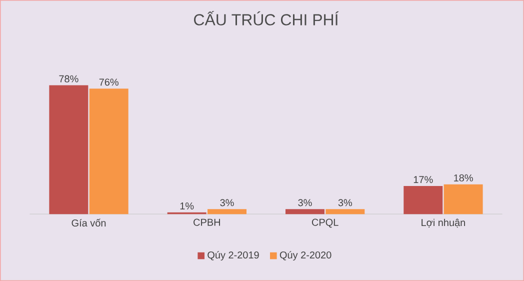  I want to click on legend-label: Qúy 2-2020, so click(306, 255).